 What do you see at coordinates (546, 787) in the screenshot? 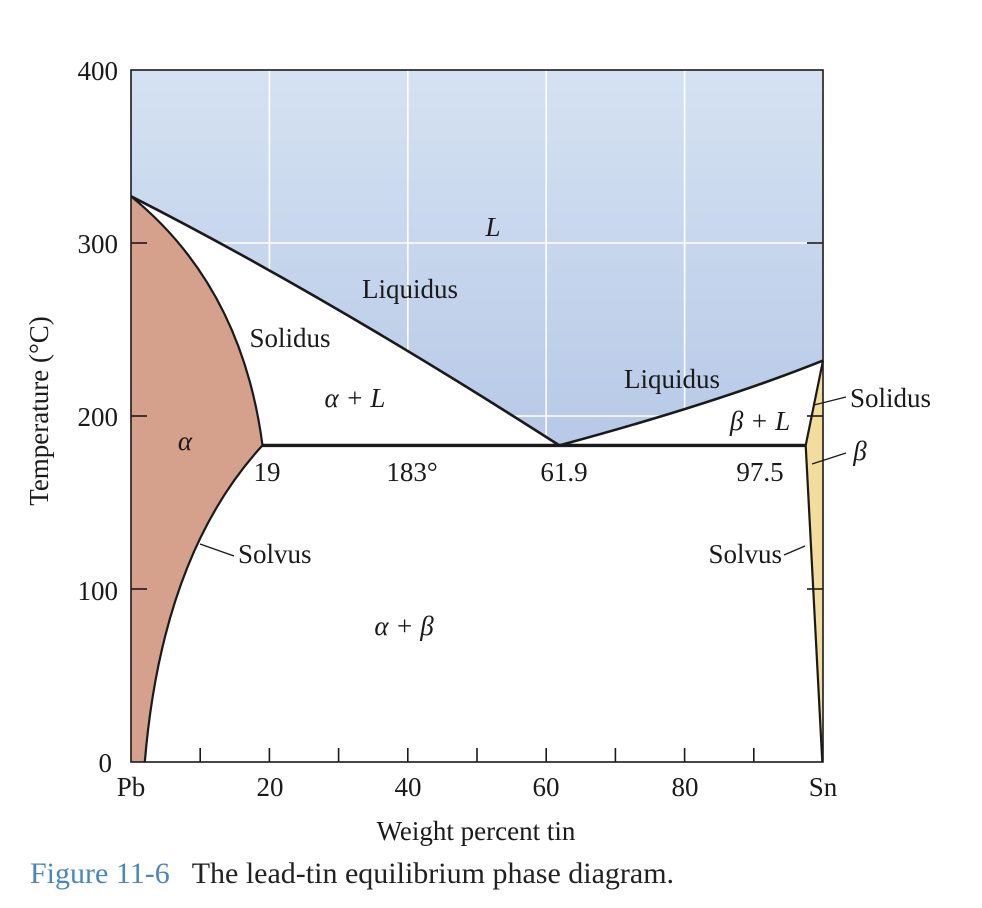
I see `x-tick-label: 60` at bounding box center [546, 787].